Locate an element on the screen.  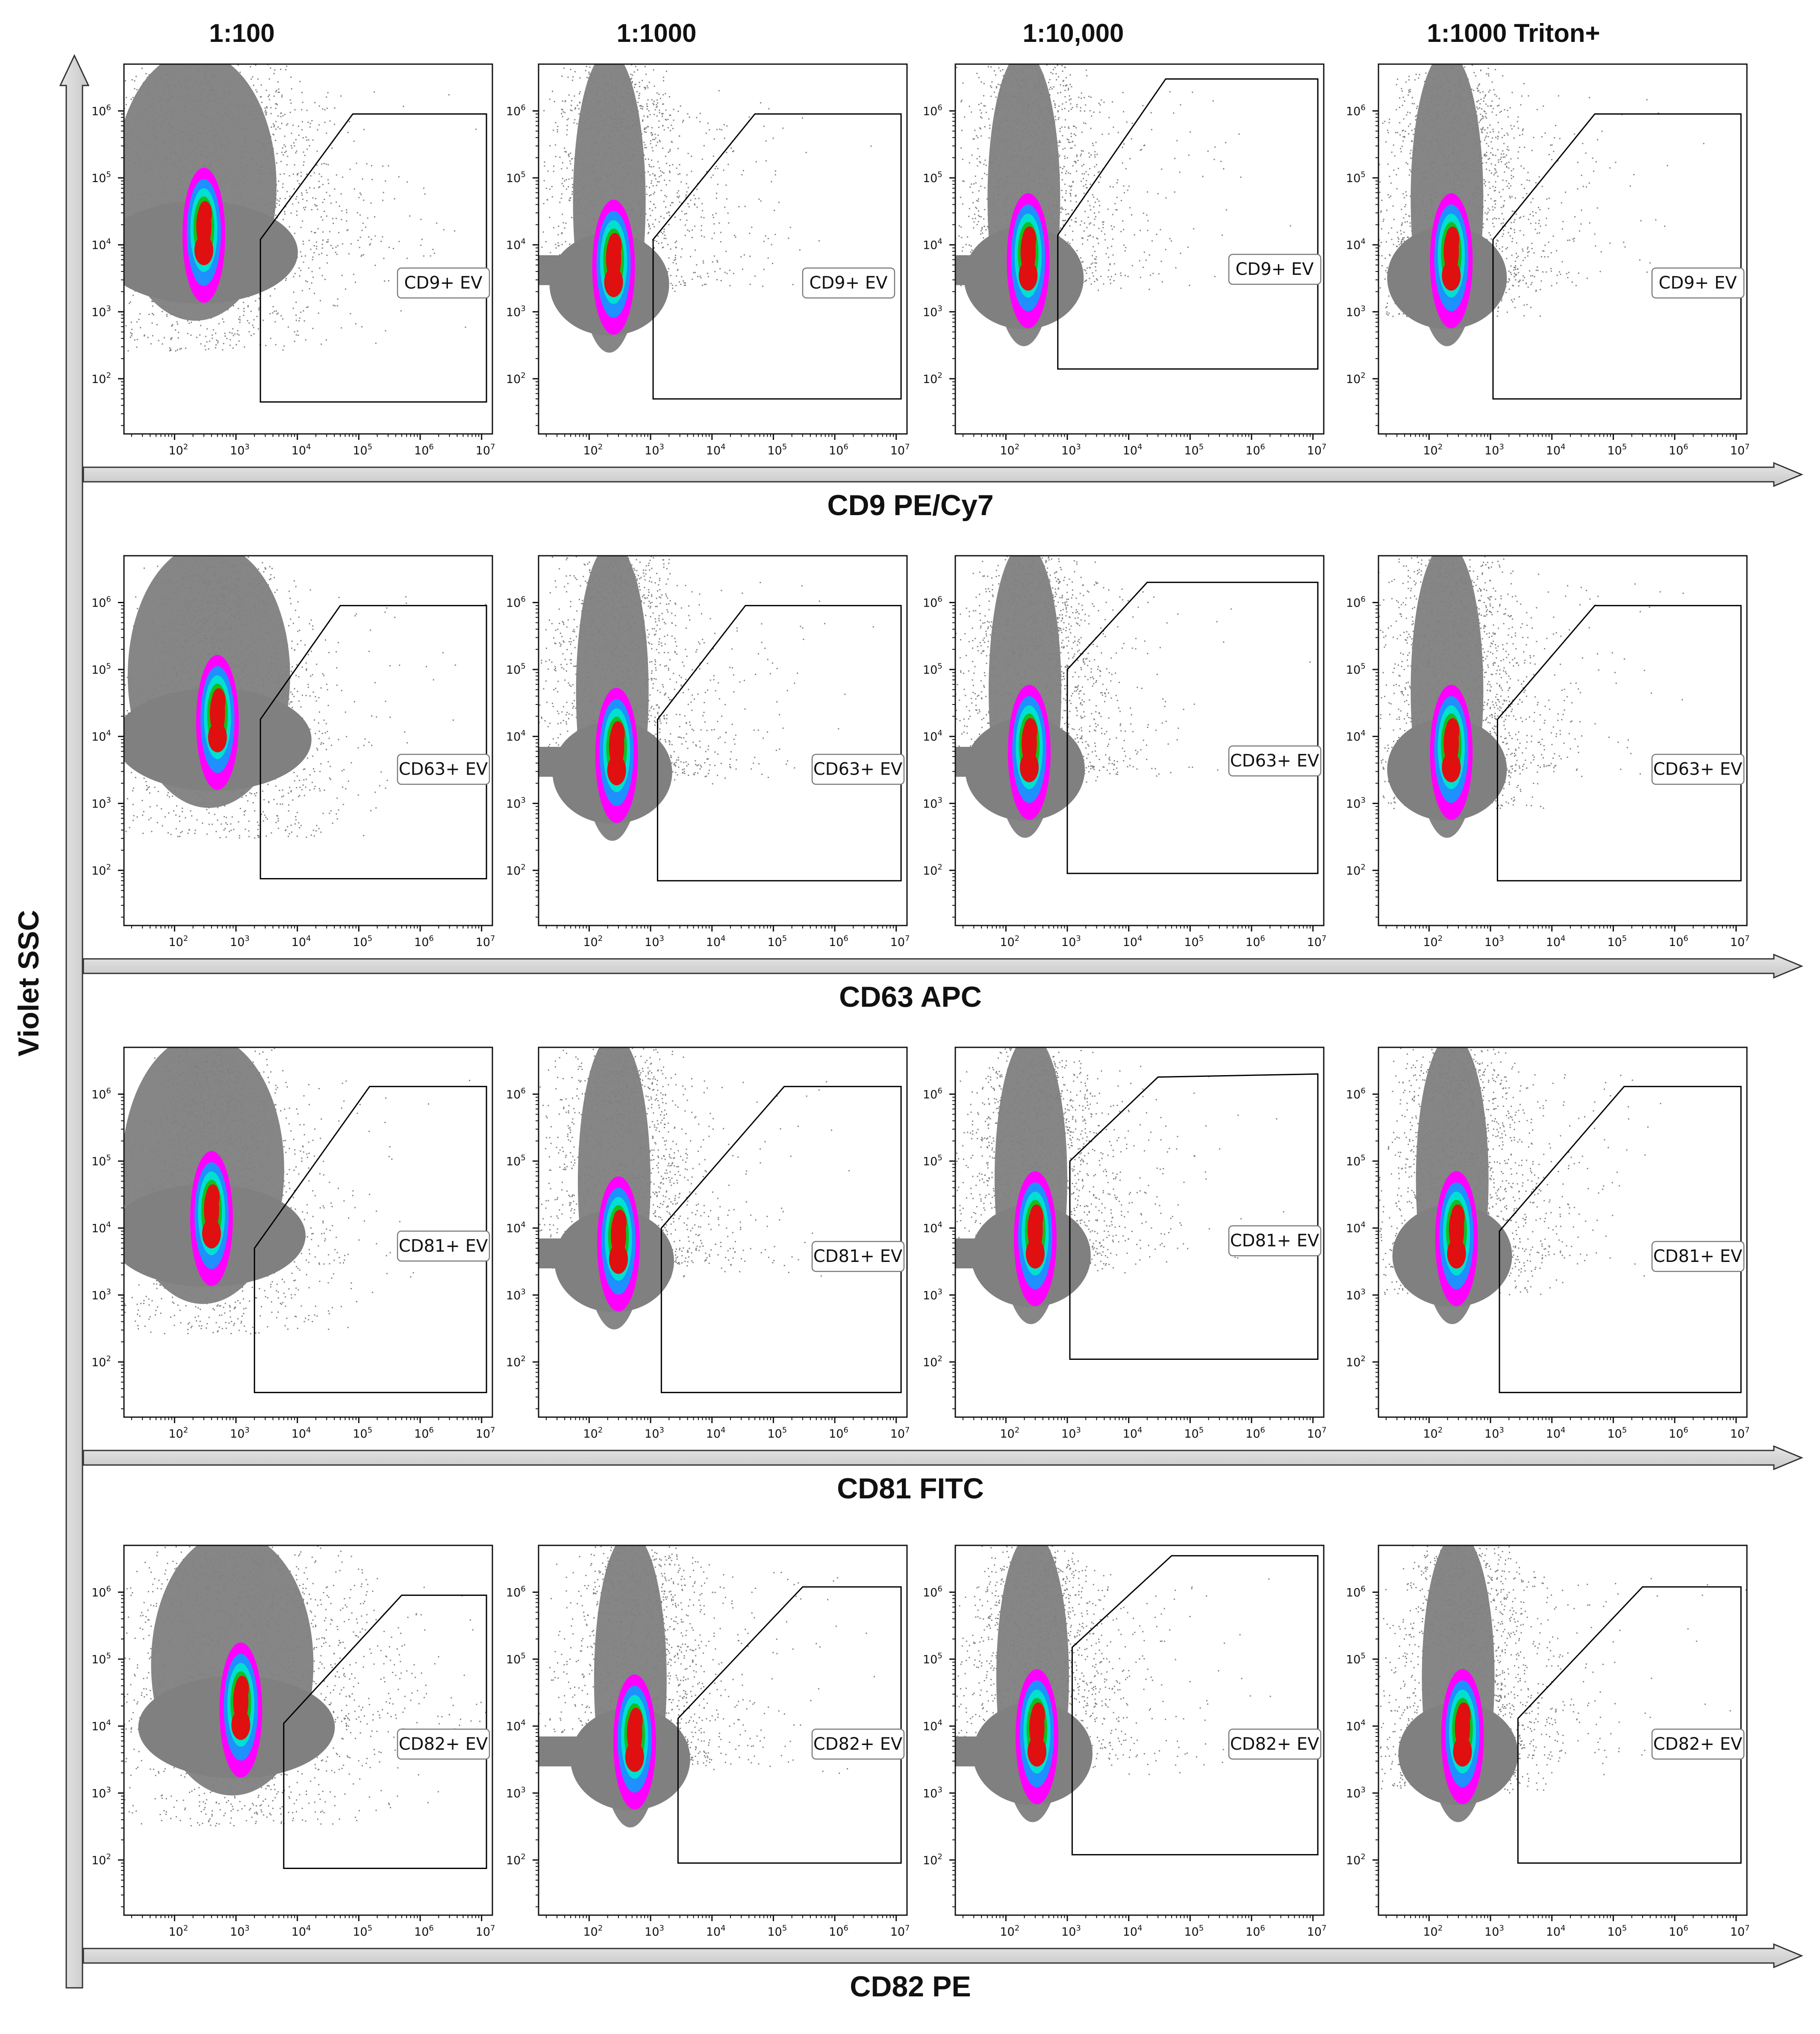
y-tick-label: 106 is located at coordinates (516, 1093).